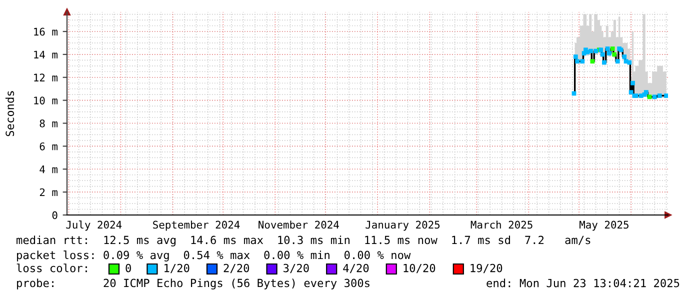  Describe the element at coordinates (193, 284) in the screenshot. I see `text: probe: 20 ICMP Echo Pings (56 Bytes) every 300s` at that location.